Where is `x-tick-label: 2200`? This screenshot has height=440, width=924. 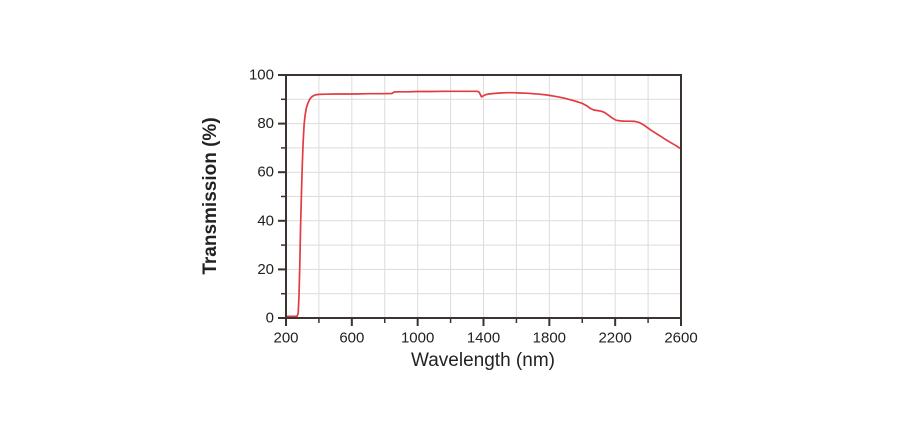
x-tick-label: 2200 is located at coordinates (614, 337).